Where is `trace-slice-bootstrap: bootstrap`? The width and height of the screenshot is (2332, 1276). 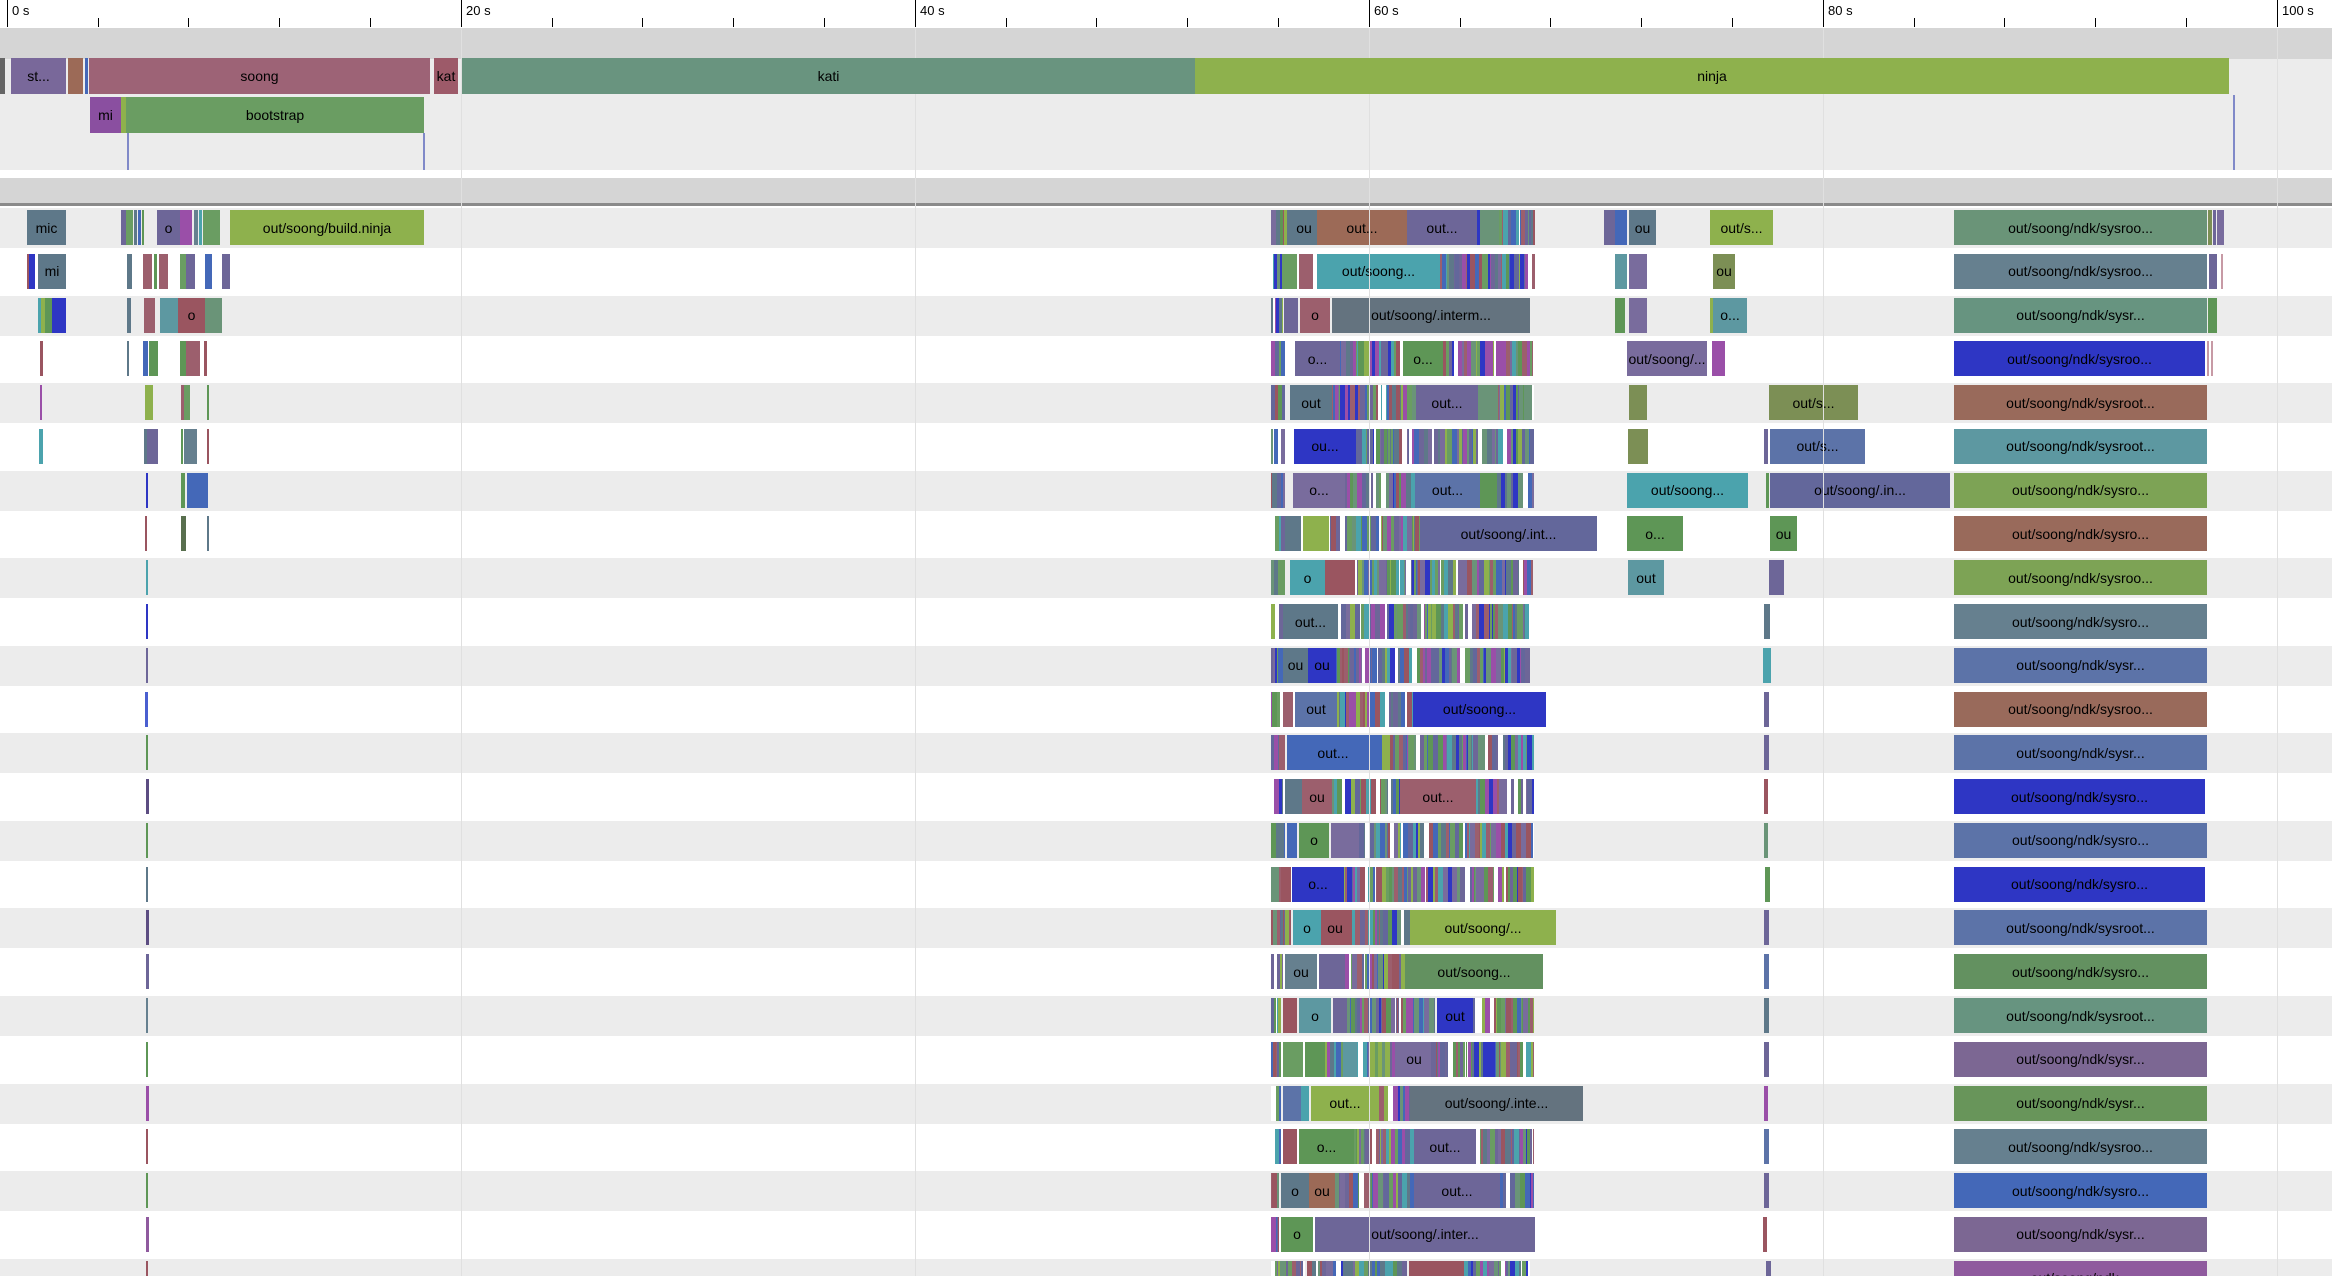
trace-slice-bootstrap: bootstrap is located at coordinates (275, 115).